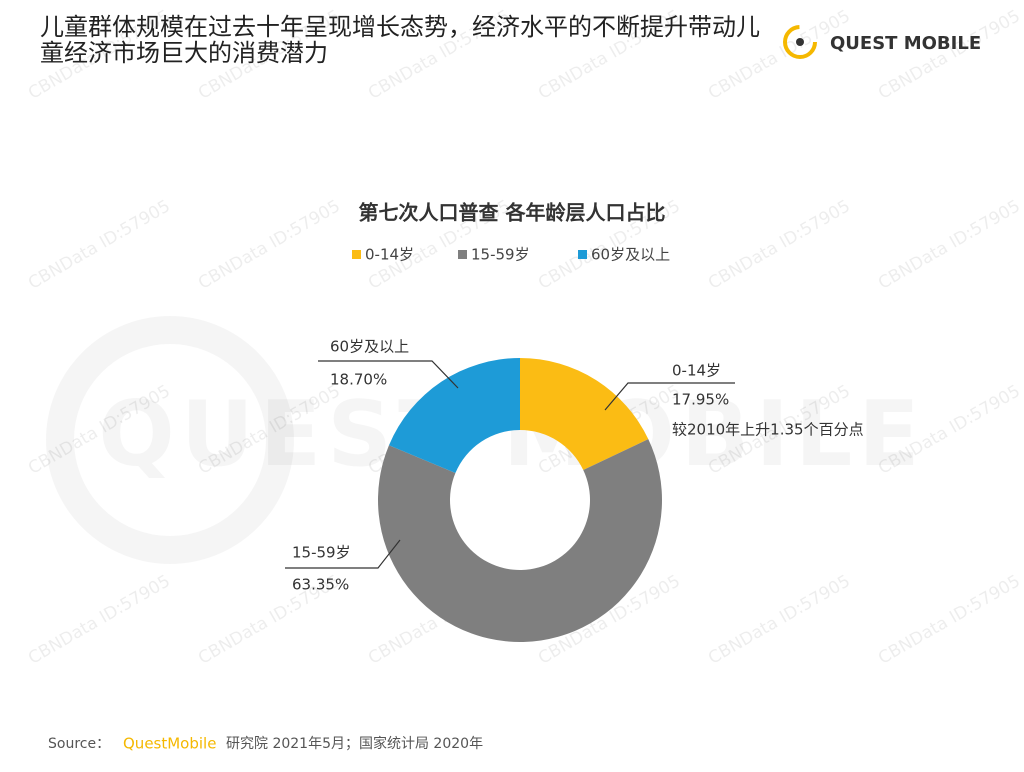  What do you see at coordinates (169, 744) in the screenshot?
I see `source-brand: QuestMobile` at bounding box center [169, 744].